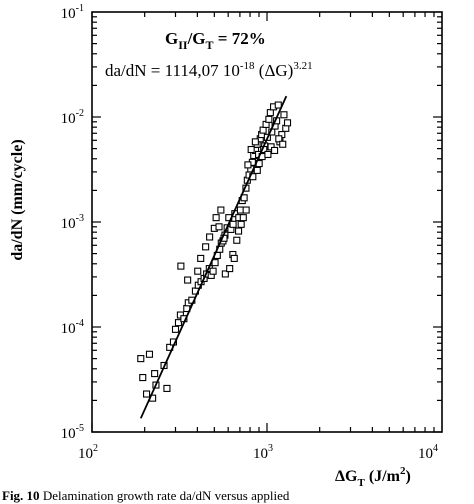  I want to click on x-tick-label: 10⁴, so click(428, 452).